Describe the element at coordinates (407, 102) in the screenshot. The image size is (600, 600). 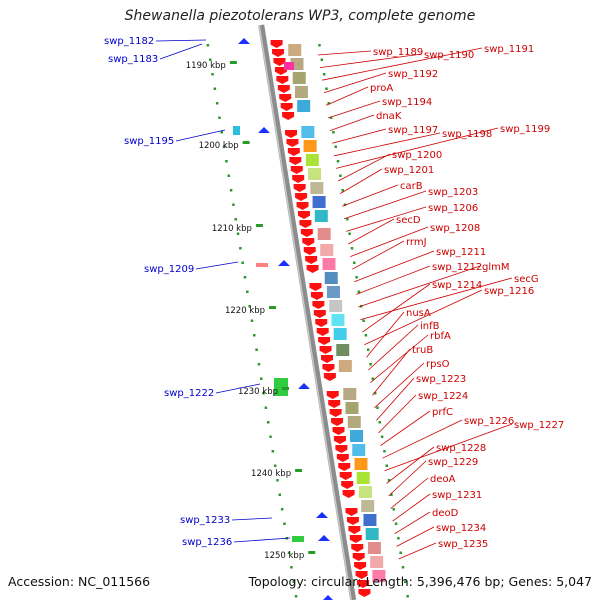
I see `right-gene-label: swp_1194` at that location.